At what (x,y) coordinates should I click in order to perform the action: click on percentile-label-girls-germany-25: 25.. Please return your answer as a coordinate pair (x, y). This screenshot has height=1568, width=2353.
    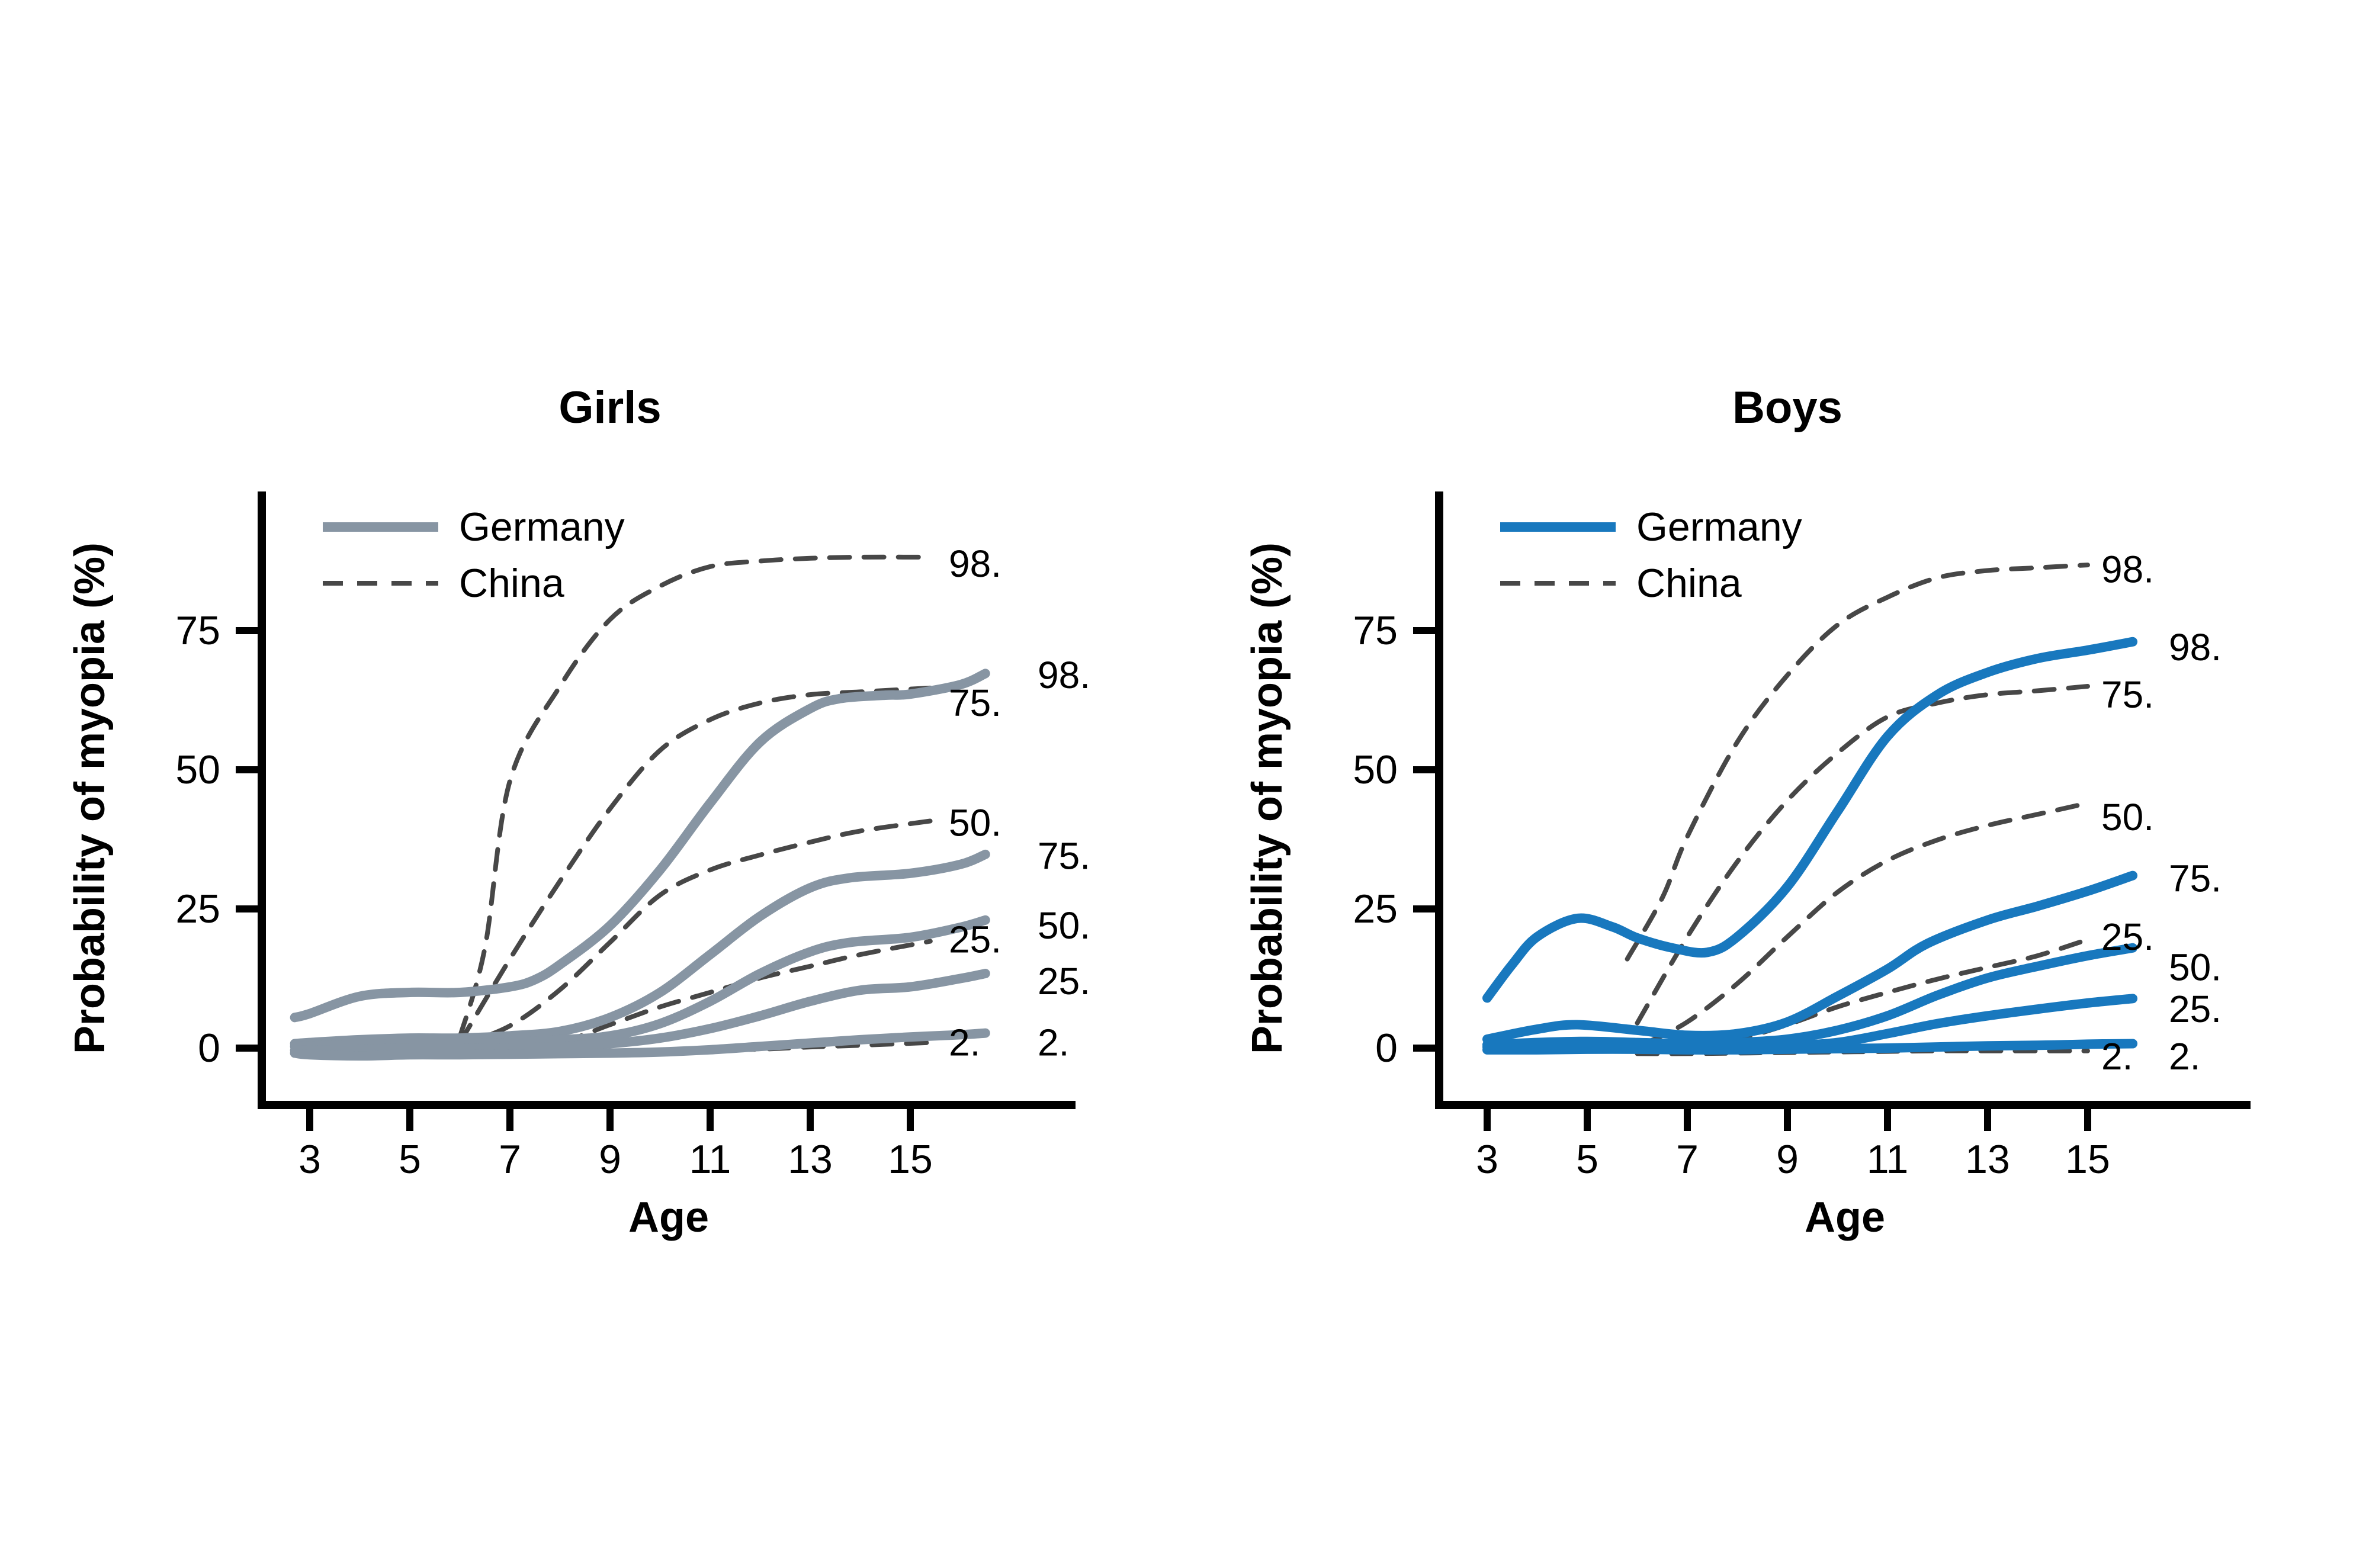
    Looking at the image, I should click on (1064, 981).